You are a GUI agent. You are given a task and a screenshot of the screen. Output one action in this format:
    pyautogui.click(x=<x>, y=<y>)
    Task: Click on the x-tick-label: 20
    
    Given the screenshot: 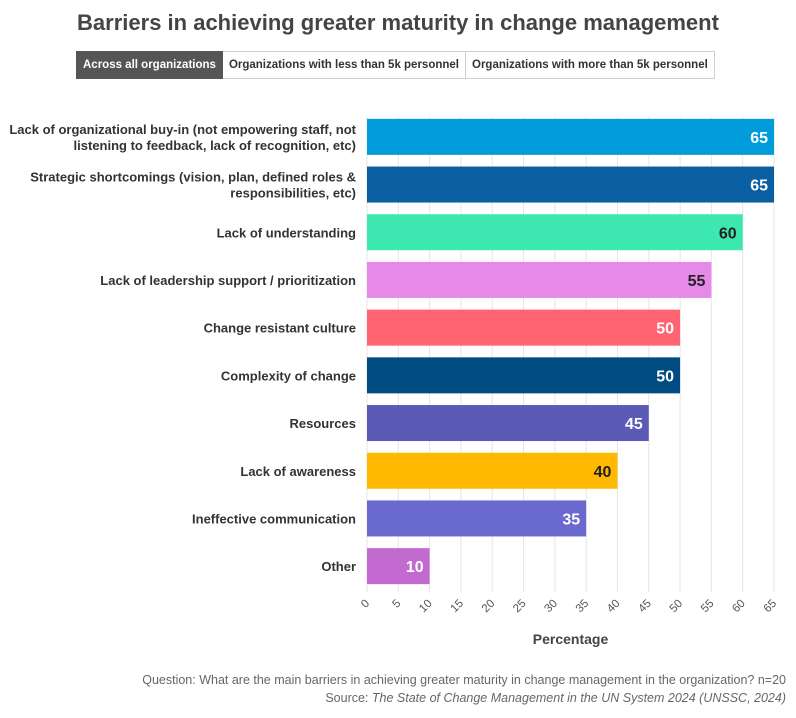 What is the action you would take?
    pyautogui.click(x=489, y=607)
    